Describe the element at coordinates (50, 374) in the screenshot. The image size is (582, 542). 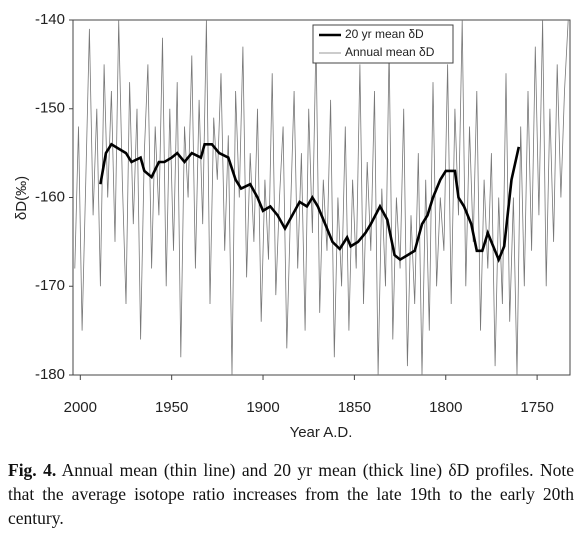
I see `y-tick-label: -180` at that location.